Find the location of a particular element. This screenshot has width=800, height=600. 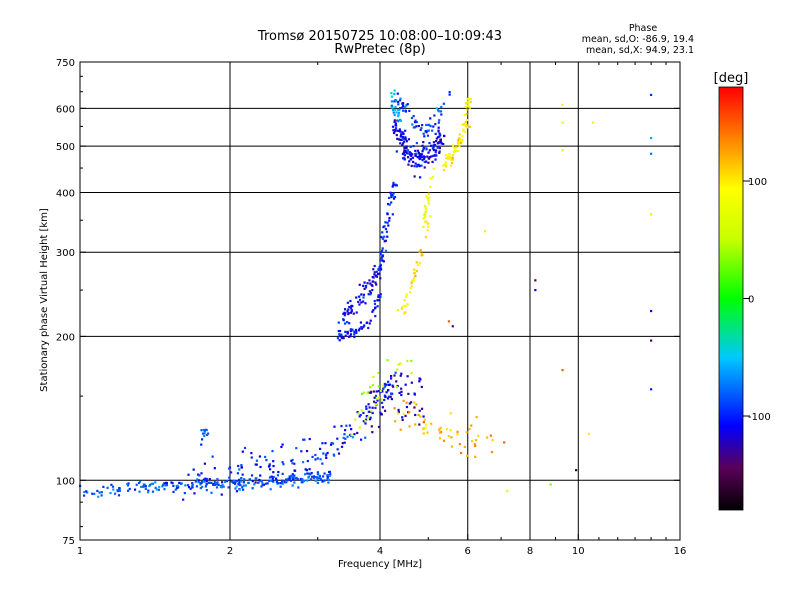

chart-subtitle: RwPretec (8p) is located at coordinates (379, 49).